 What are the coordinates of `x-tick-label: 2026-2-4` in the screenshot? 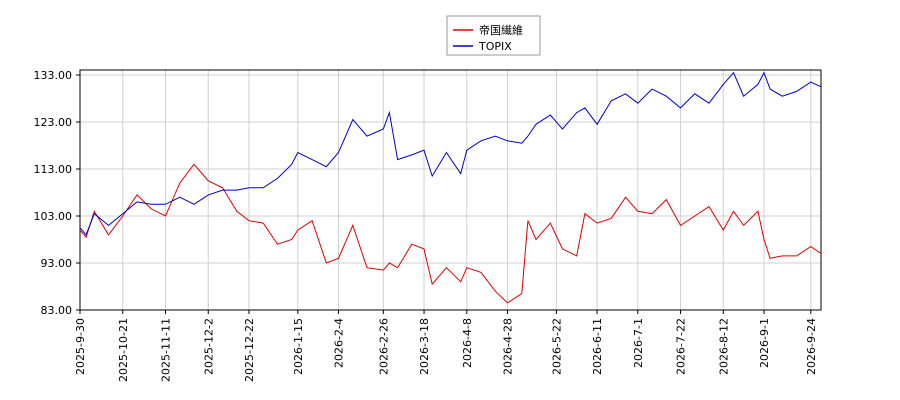 It's located at (339, 343).